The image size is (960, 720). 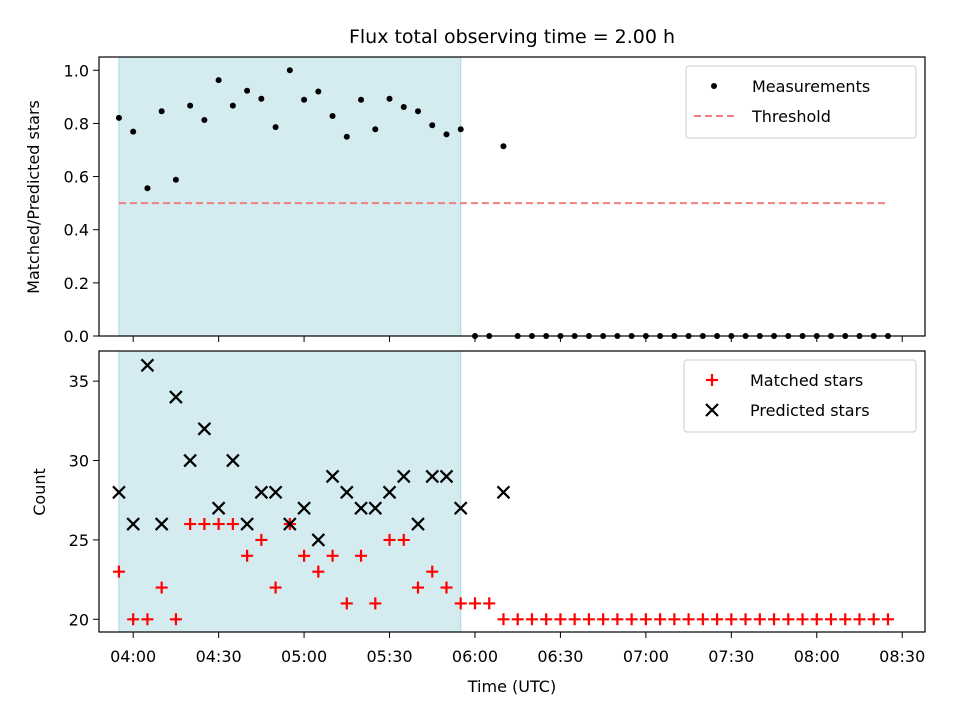 I want to click on x-tick-label: 06:30, so click(x=560, y=656).